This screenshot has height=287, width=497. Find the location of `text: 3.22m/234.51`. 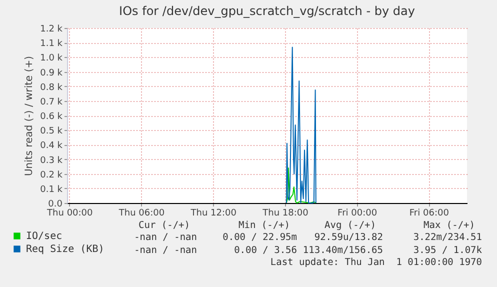

text: 3.22m/234.51 is located at coordinates (447, 237).